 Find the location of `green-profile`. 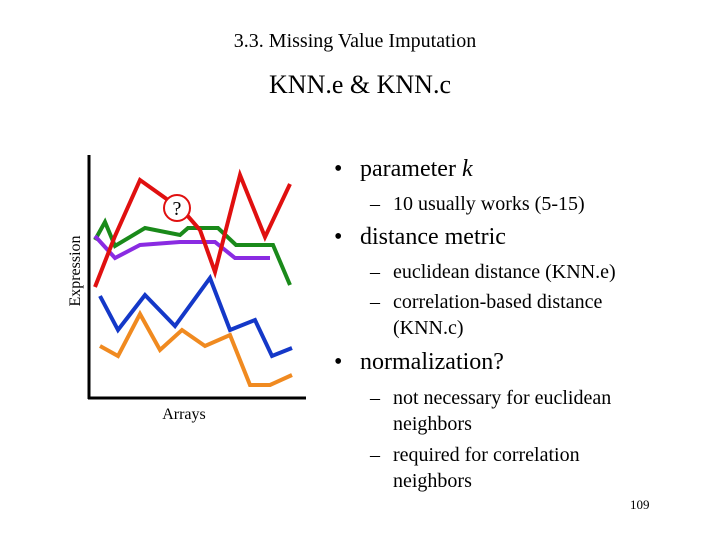

green-profile is located at coordinates (192, 251).